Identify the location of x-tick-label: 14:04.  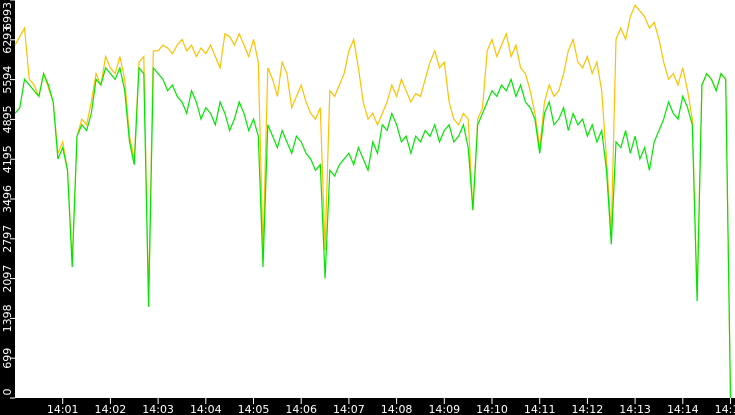
(206, 409).